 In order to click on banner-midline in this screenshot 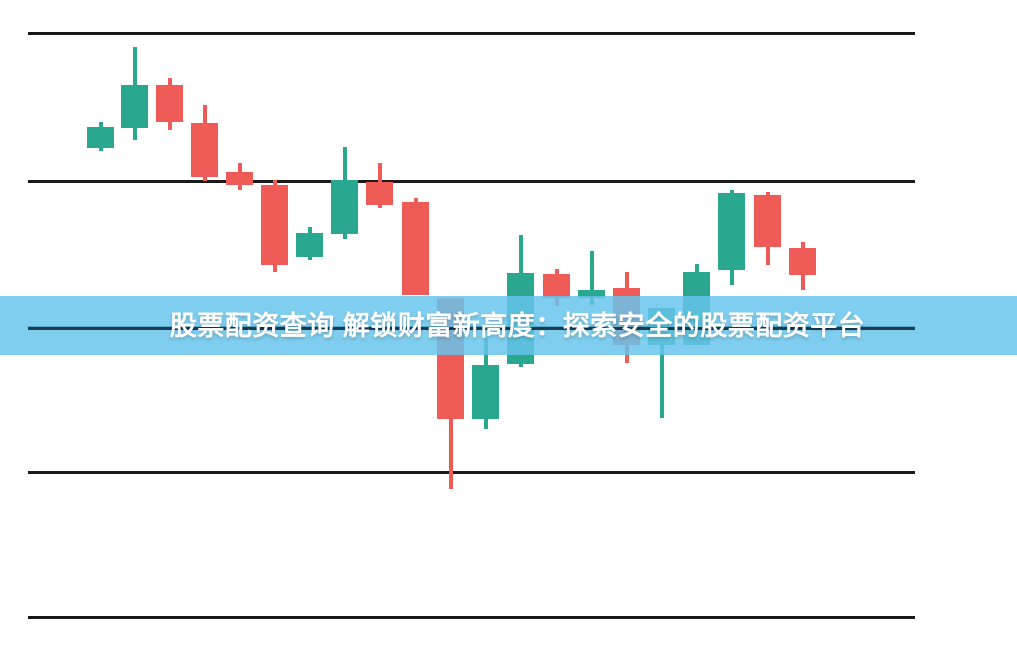, I will do `click(471, 328)`.